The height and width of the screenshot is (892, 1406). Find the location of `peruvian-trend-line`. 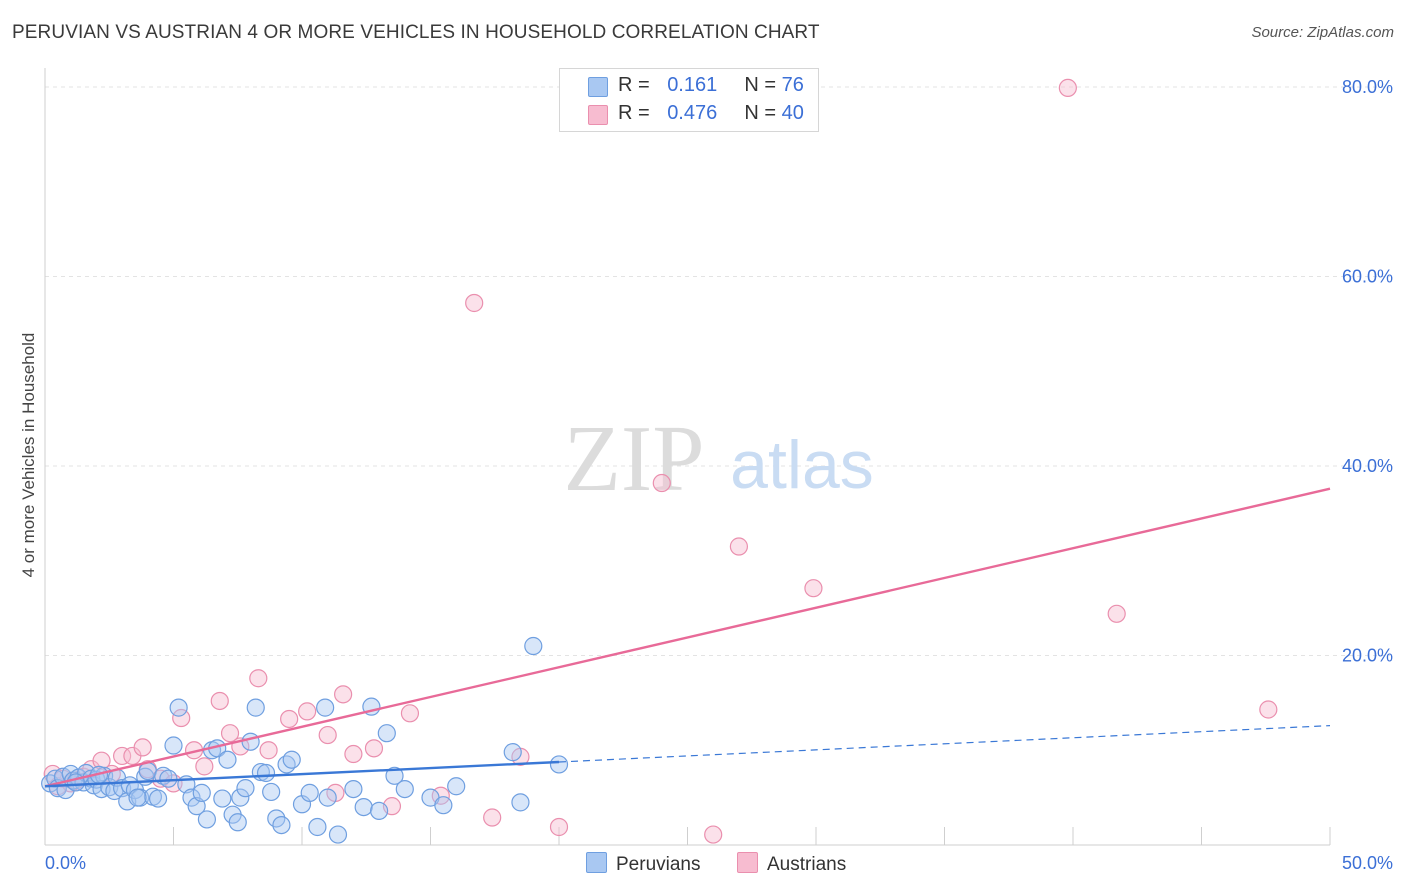

peruvian-trend-line is located at coordinates (302, 774).